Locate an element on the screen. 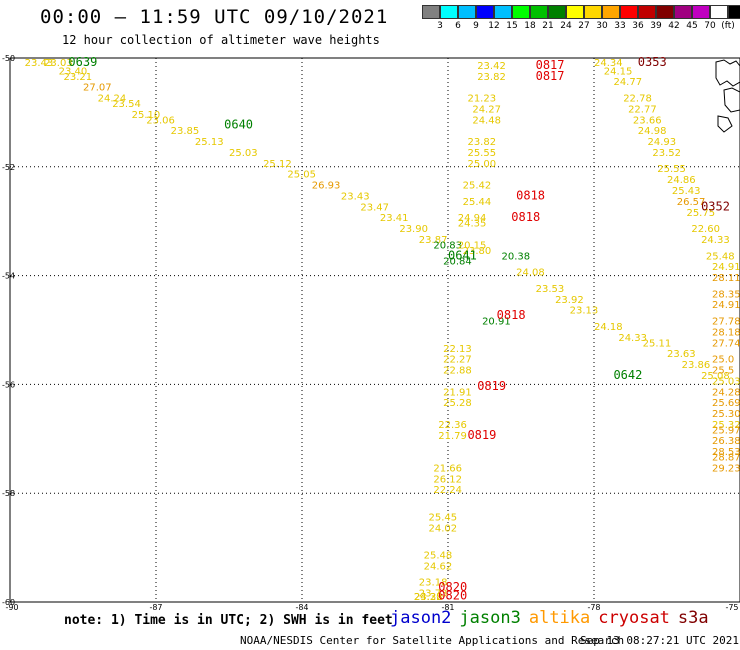 Image resolution: width=740 pixels, height=650 pixels. wave-height-label: 26.12 is located at coordinates (447, 479).